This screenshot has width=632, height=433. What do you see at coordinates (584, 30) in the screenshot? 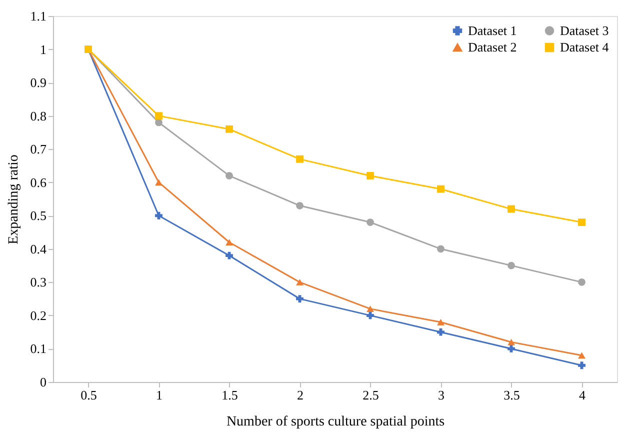
I see `legend-label: Dataset 3` at bounding box center [584, 30].